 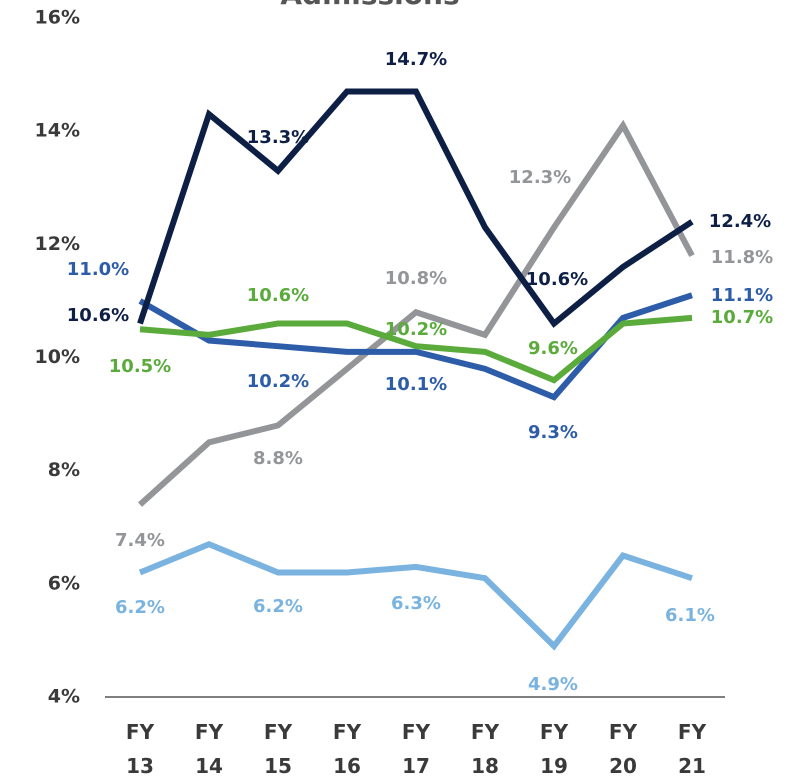 What do you see at coordinates (64, 697) in the screenshot?
I see `y-tick-label: 4%` at bounding box center [64, 697].